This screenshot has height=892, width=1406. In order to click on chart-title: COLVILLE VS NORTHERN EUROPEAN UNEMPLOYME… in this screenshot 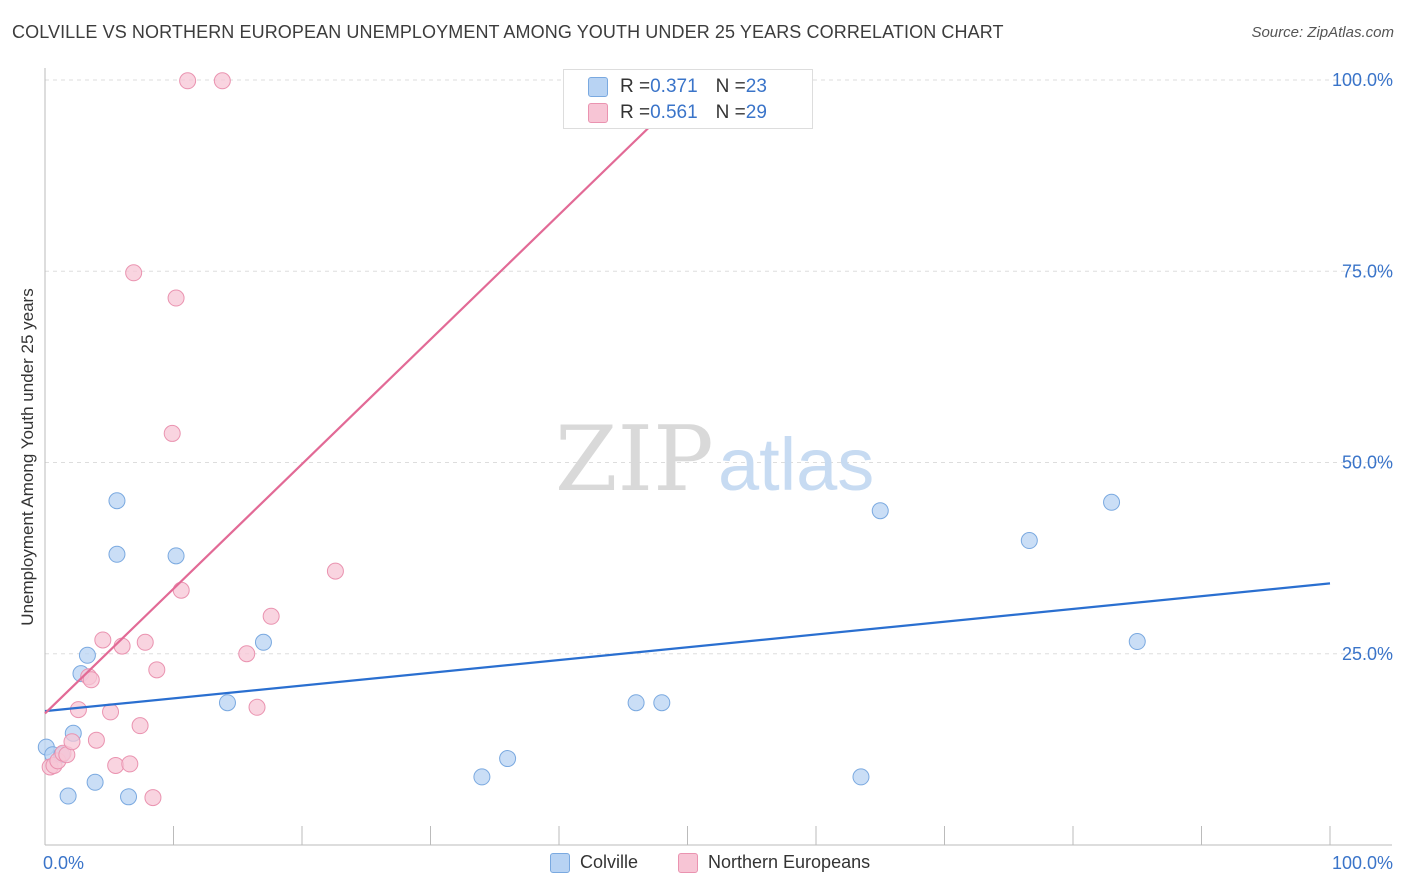, I will do `click(508, 32)`.